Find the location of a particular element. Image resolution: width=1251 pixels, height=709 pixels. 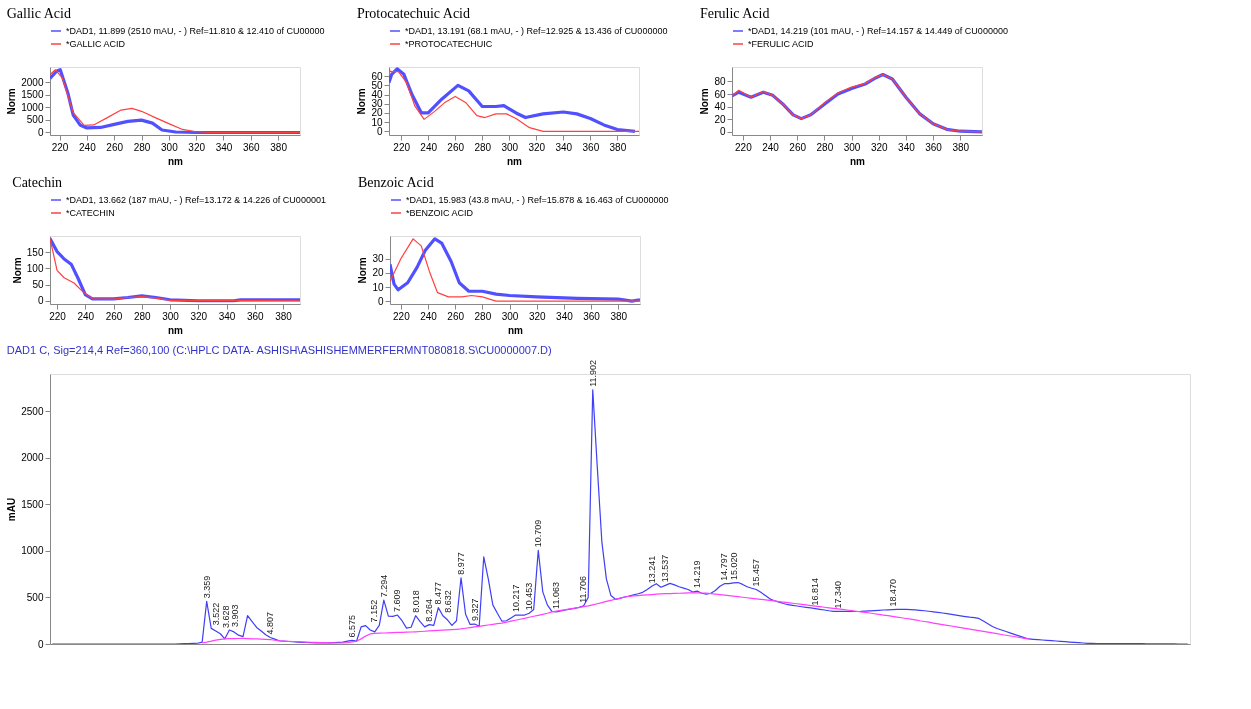

annotation: 8.477 is located at coordinates (438, 593).